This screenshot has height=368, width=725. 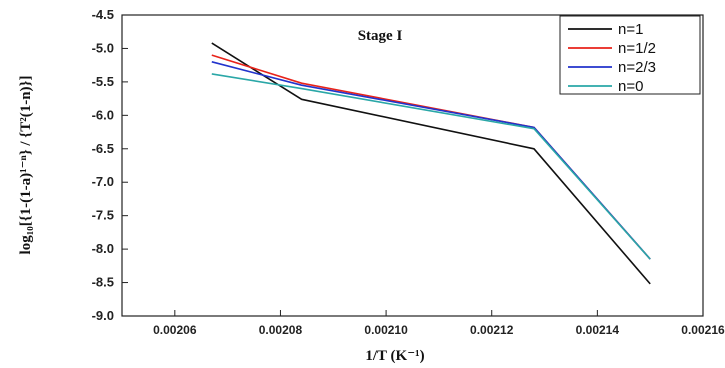 What do you see at coordinates (103, 114) in the screenshot?
I see `y-tick-label: -6.0` at bounding box center [103, 114].